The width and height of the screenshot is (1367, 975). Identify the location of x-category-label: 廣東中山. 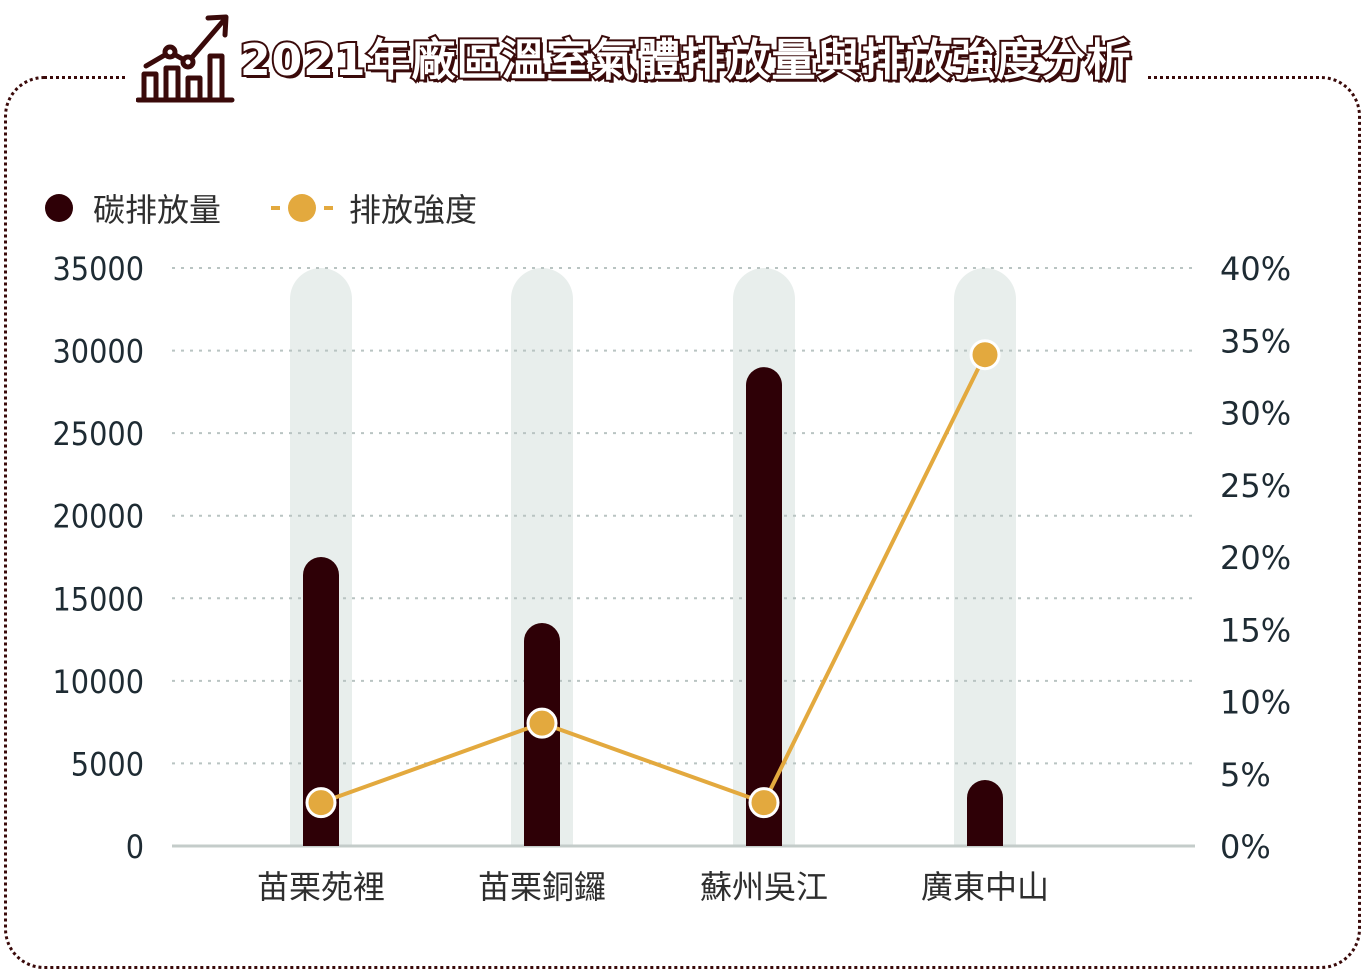
(985, 887).